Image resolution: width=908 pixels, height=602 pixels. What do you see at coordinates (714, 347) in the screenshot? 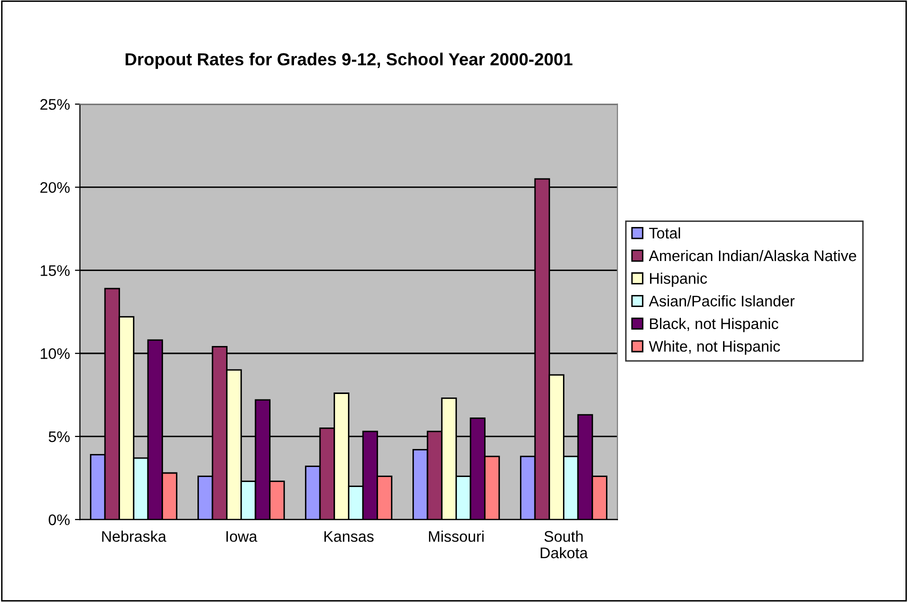
I see `legend-label: White, not Hispanic` at bounding box center [714, 347].